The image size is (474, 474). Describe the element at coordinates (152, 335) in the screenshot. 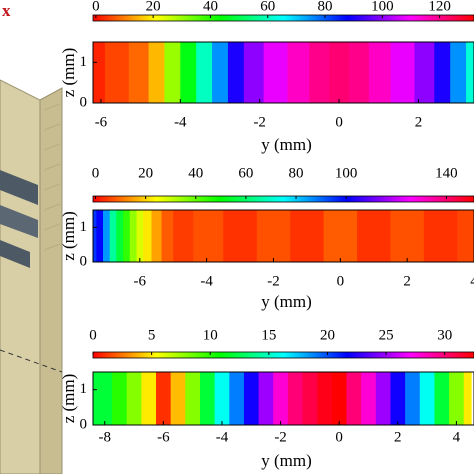

I see `colorbar-tick-label: 5` at that location.